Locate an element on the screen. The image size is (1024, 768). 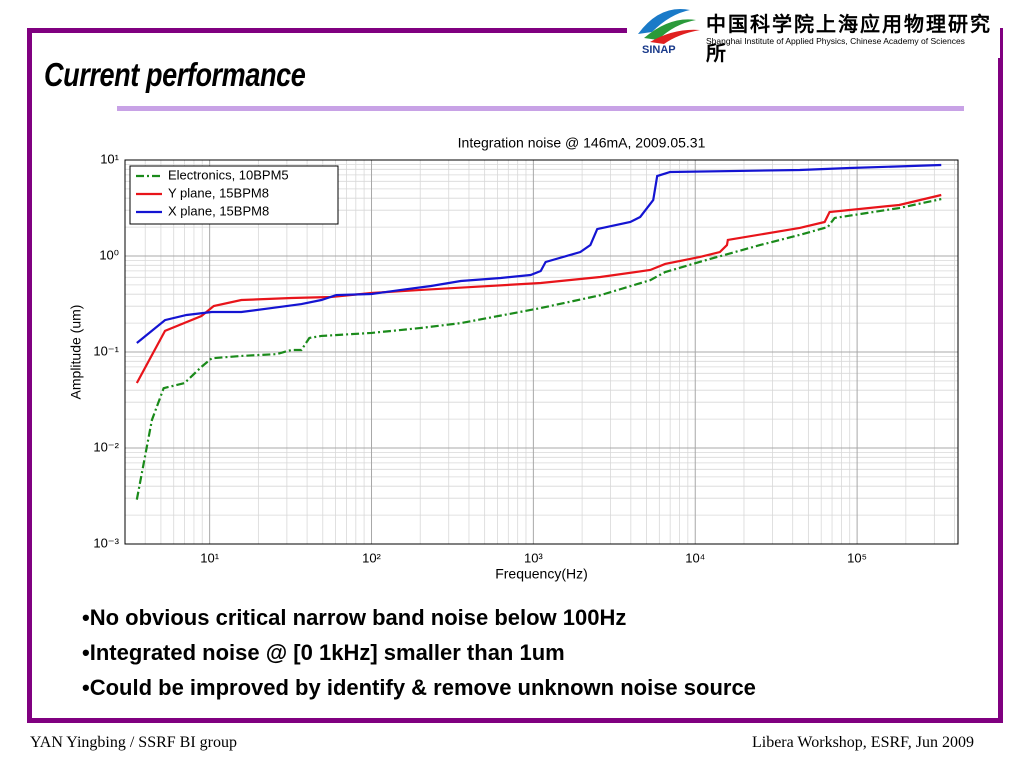
frame-top is located at coordinates (327, 30).